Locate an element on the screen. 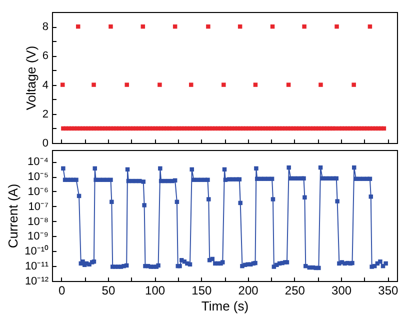 Image resolution: width=419 pixels, height=331 pixels. y-tick-label: 10⁻⁷ is located at coordinates (38, 206).